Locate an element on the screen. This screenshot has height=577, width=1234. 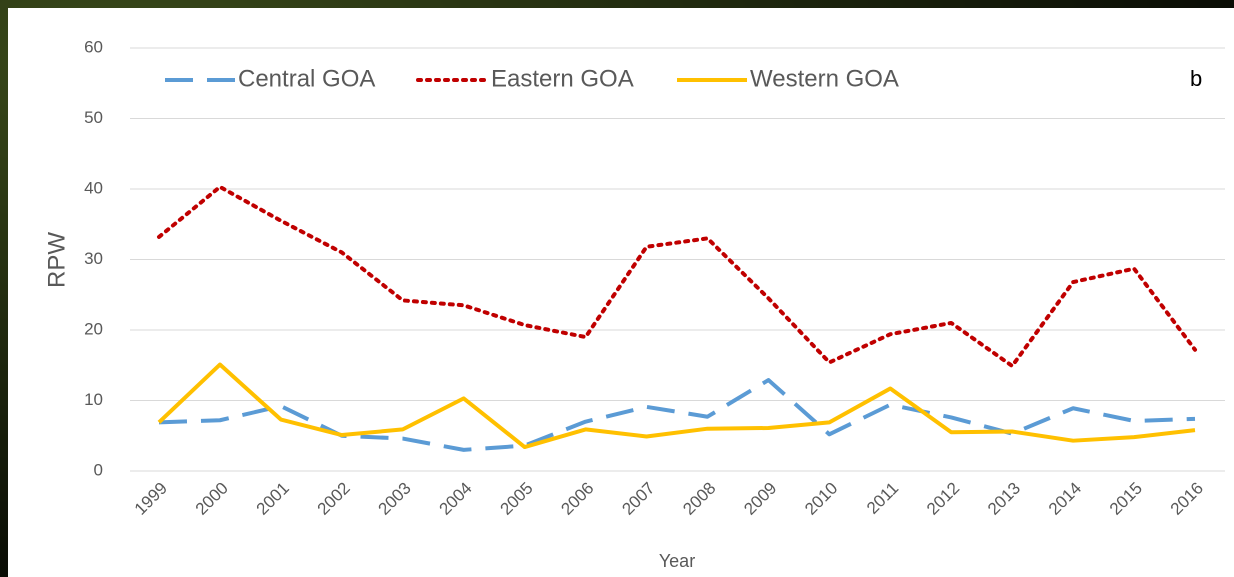
y-tick-label: 60 is located at coordinates (93, 46).